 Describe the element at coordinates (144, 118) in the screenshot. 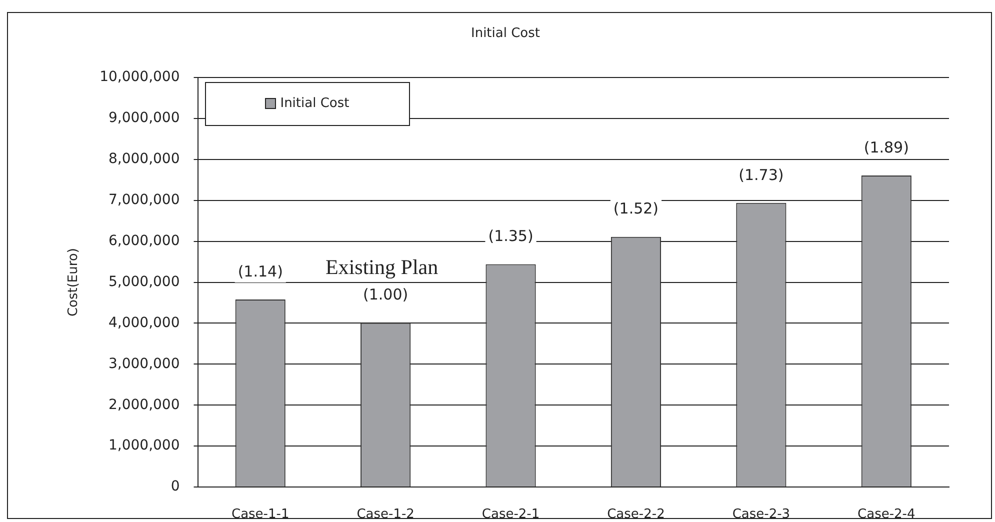

I see `y-tick-label: 9,000,000` at that location.